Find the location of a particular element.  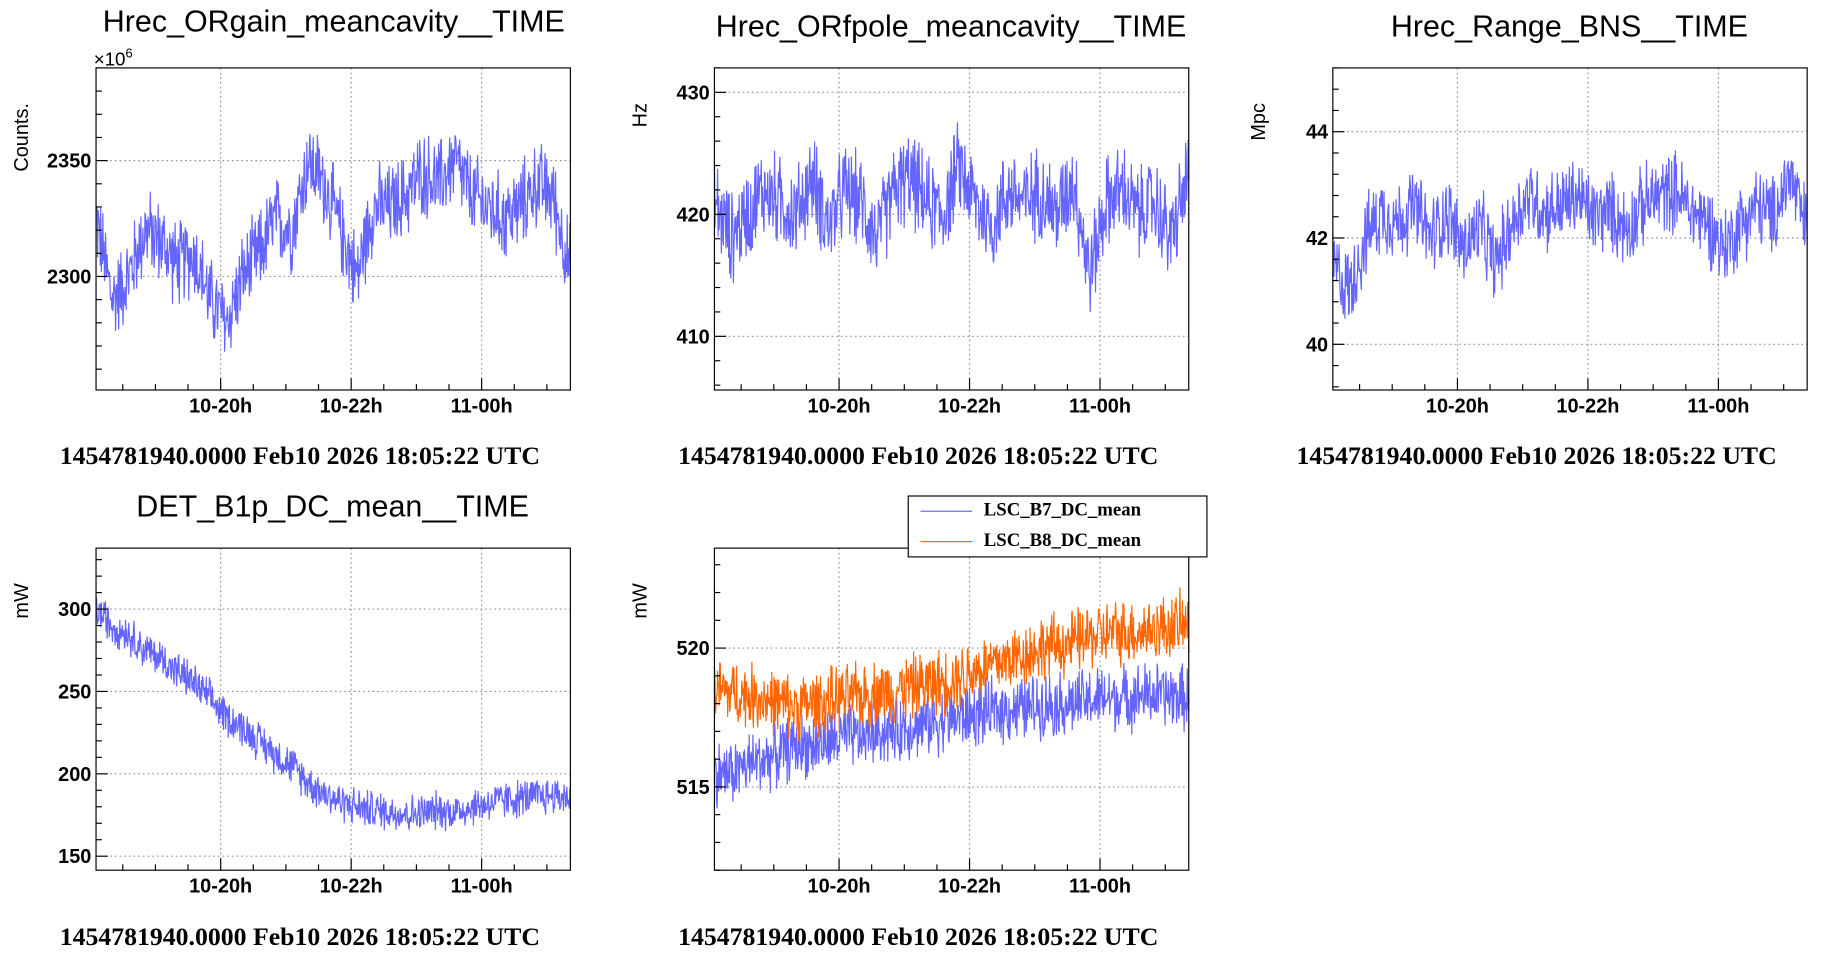

y-tick-label: 2350 is located at coordinates (69, 162).